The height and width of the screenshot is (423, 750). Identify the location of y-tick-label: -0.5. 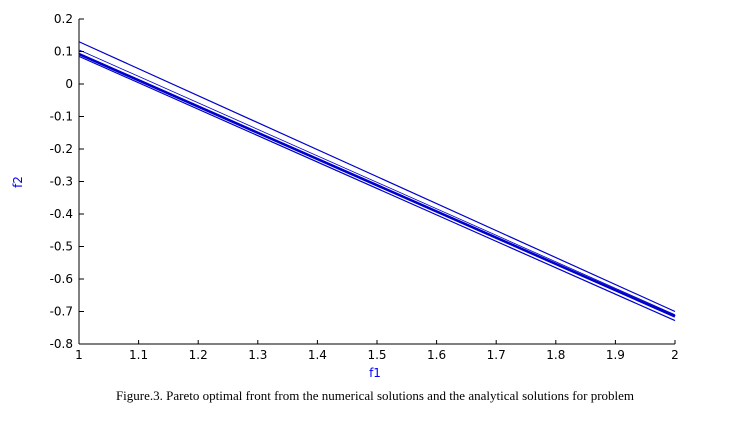
(61, 247).